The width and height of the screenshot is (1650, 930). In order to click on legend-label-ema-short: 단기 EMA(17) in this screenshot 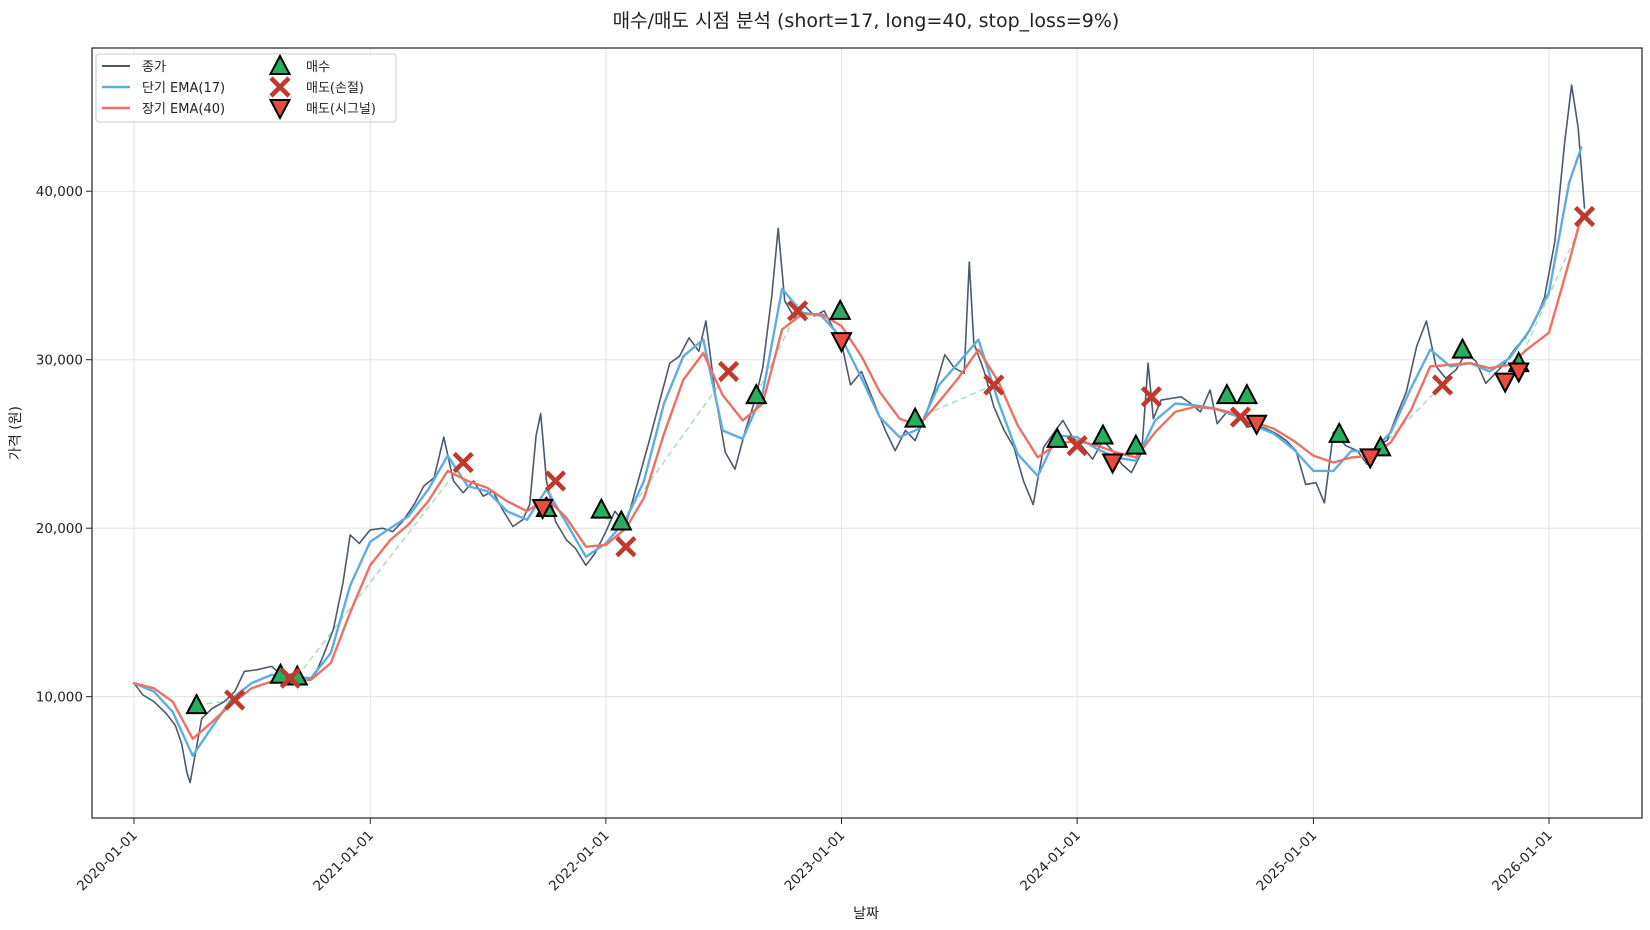, I will do `click(183, 88)`.